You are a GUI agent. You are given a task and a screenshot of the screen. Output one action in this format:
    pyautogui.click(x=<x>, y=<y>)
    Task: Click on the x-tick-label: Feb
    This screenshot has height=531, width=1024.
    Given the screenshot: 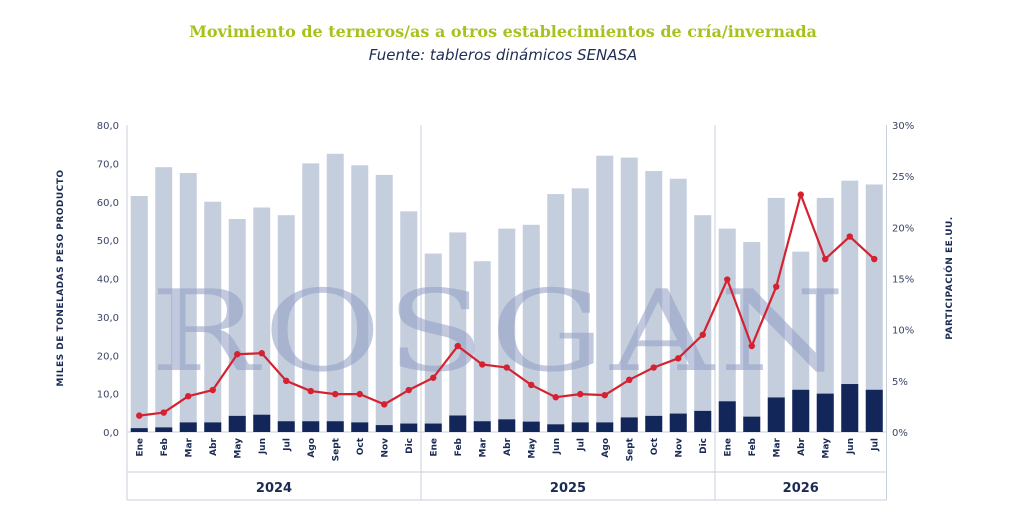 What is the action you would take?
    pyautogui.click(x=165, y=446)
    